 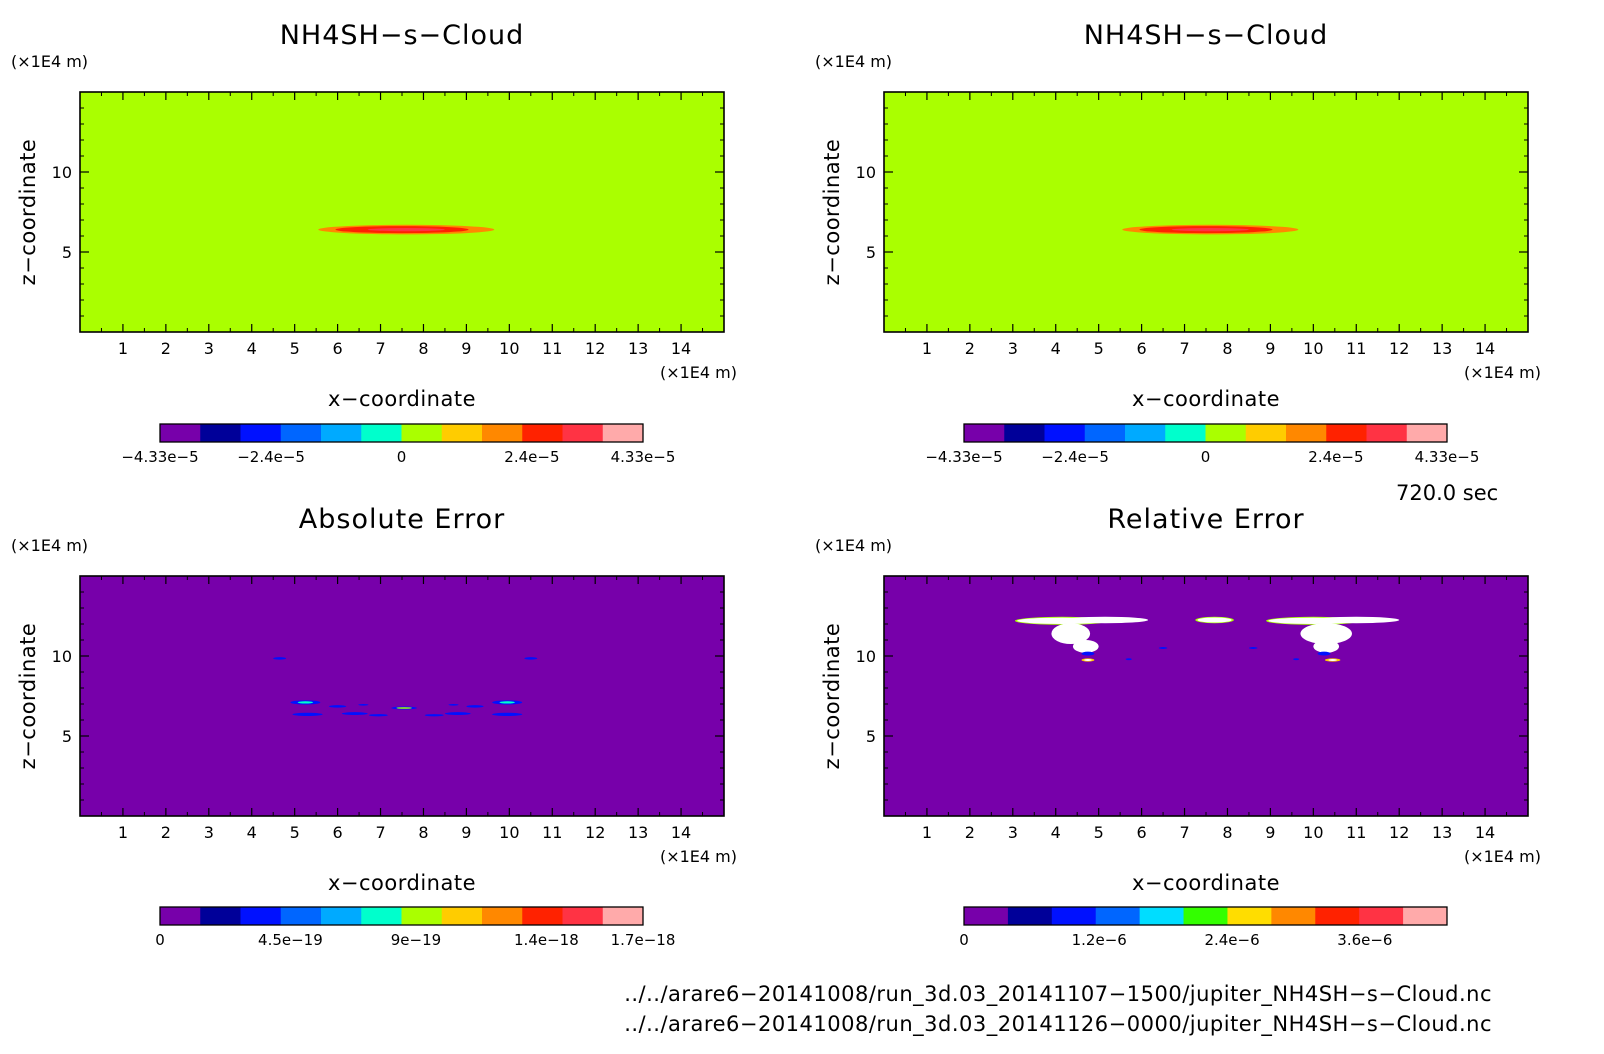 I want to click on colorbar-tick-label: 0, so click(x=402, y=457).